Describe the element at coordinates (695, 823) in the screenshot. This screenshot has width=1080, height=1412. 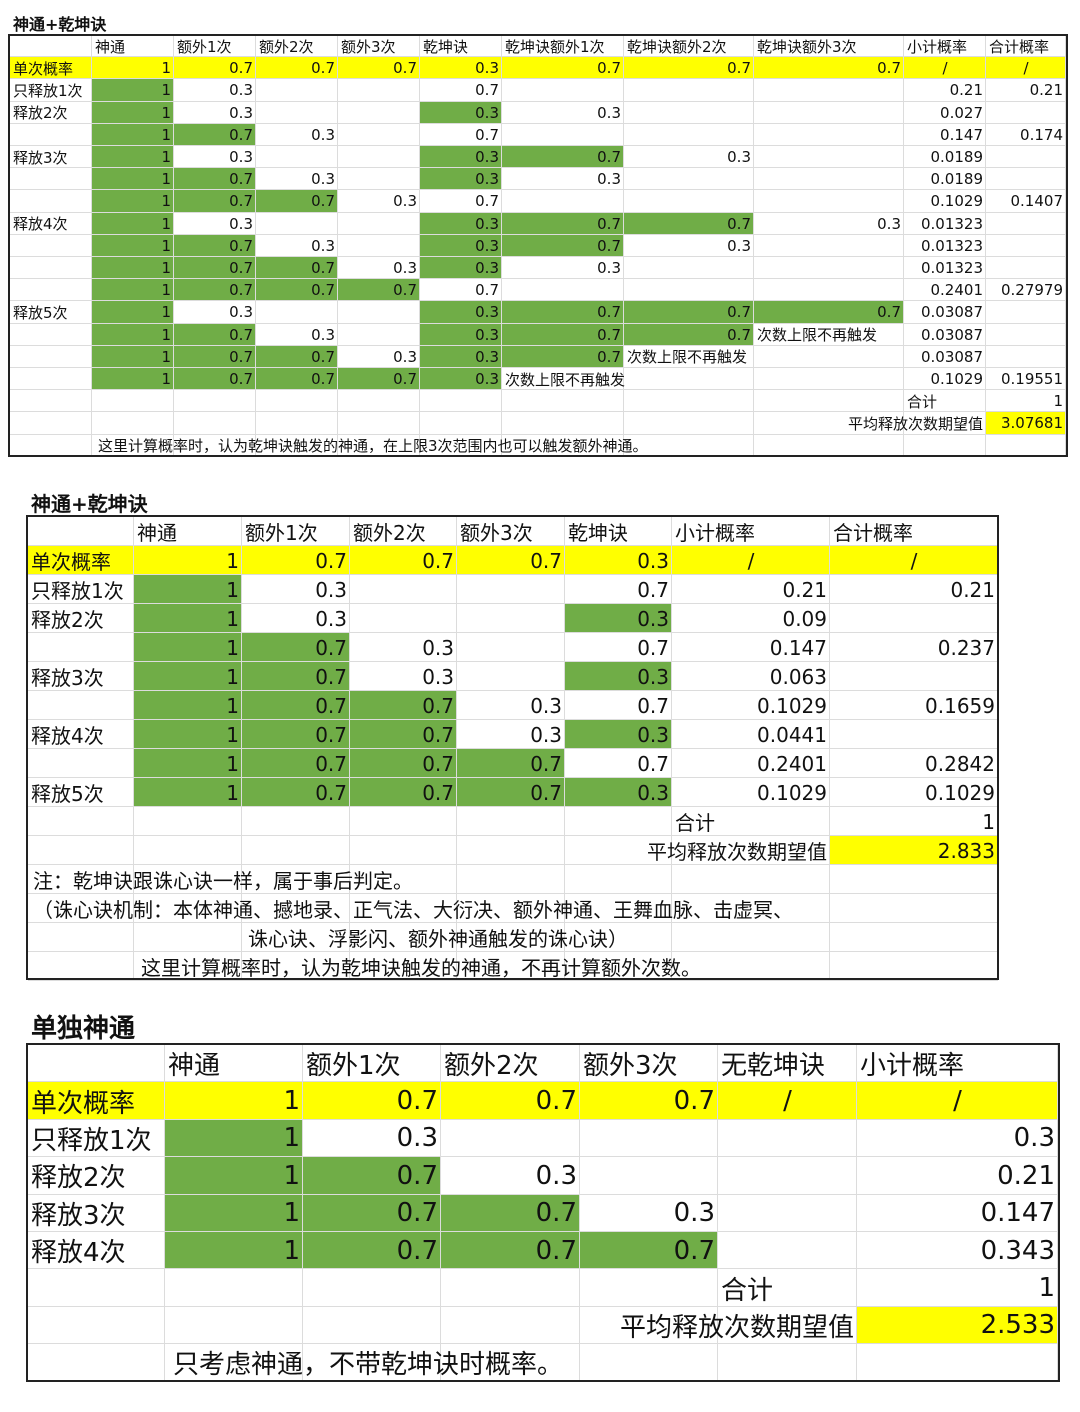
I see `total-label: 合计` at that location.